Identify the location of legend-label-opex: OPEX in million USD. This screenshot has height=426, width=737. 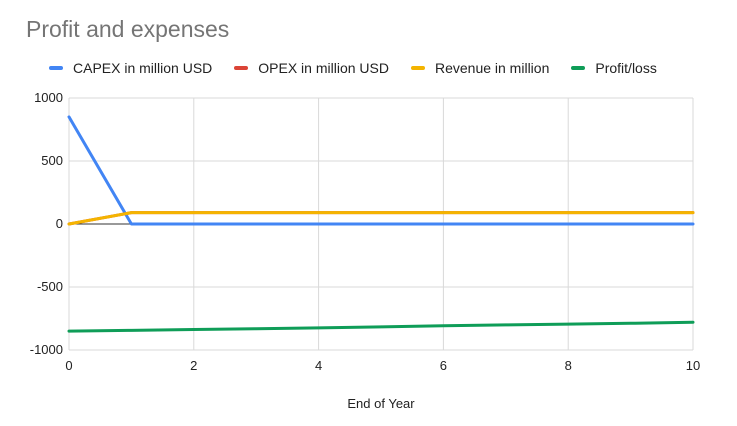
(323, 68).